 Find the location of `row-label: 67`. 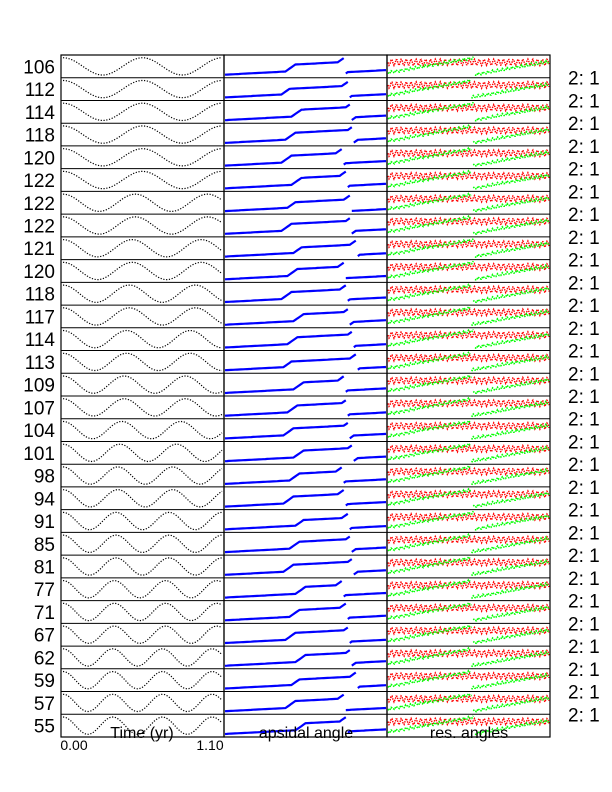

row-label: 67 is located at coordinates (44, 636).